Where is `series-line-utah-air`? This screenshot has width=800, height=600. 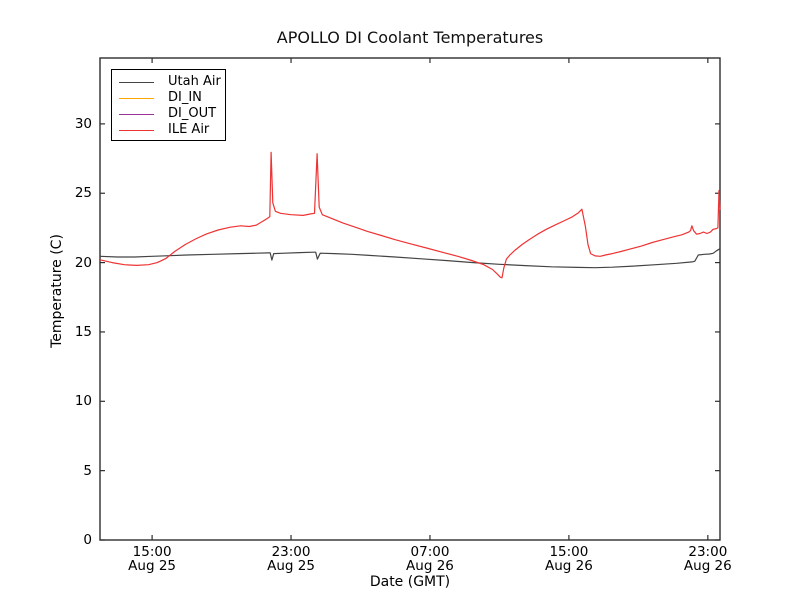 series-line-utah-air is located at coordinates (410, 258).